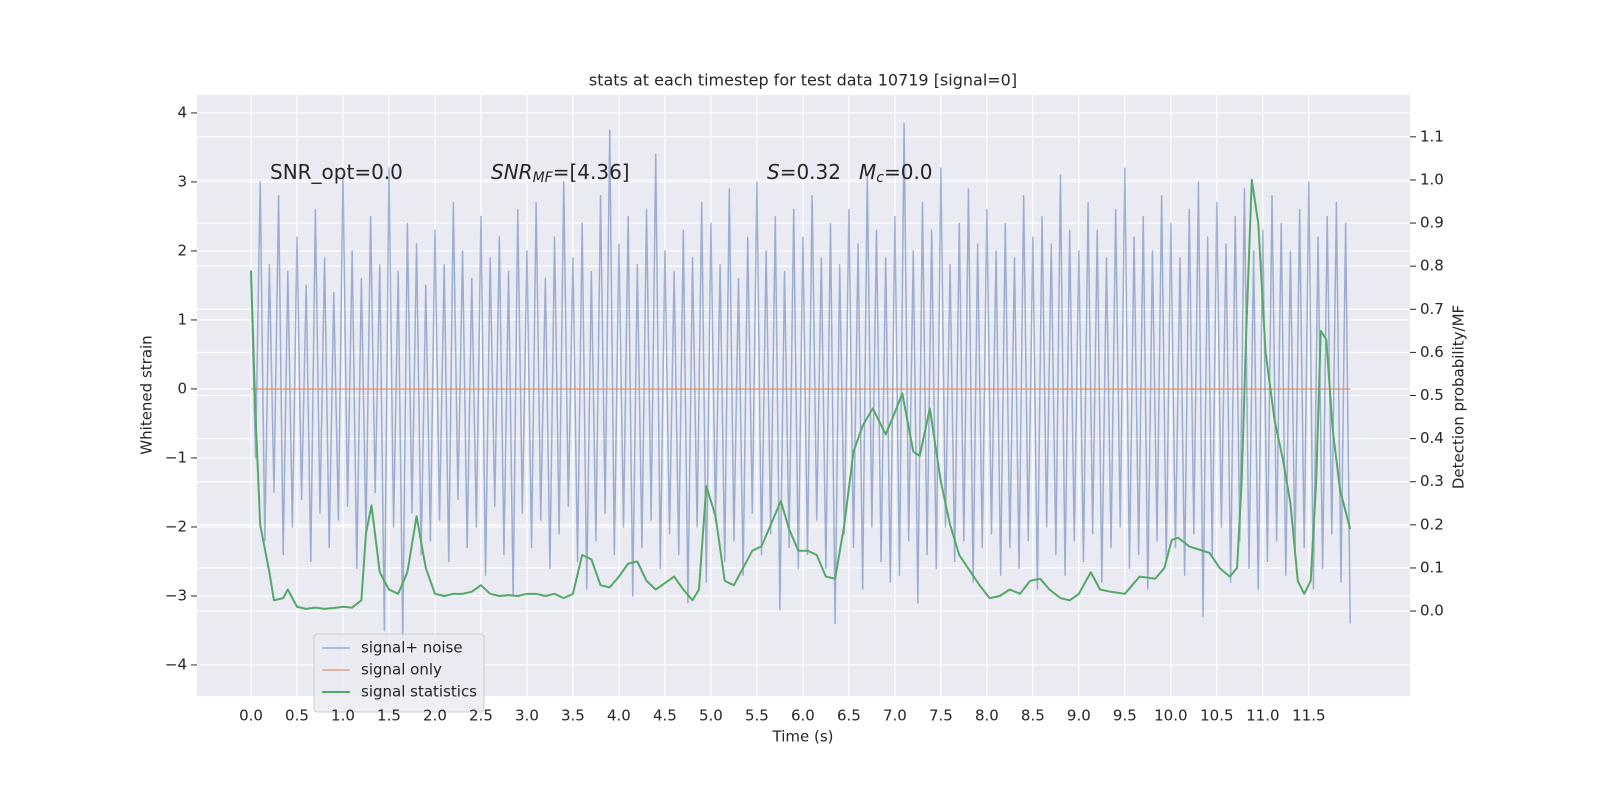 The width and height of the screenshot is (1600, 800). What do you see at coordinates (987, 716) in the screenshot?
I see `x-tick-label: 8.0` at bounding box center [987, 716].